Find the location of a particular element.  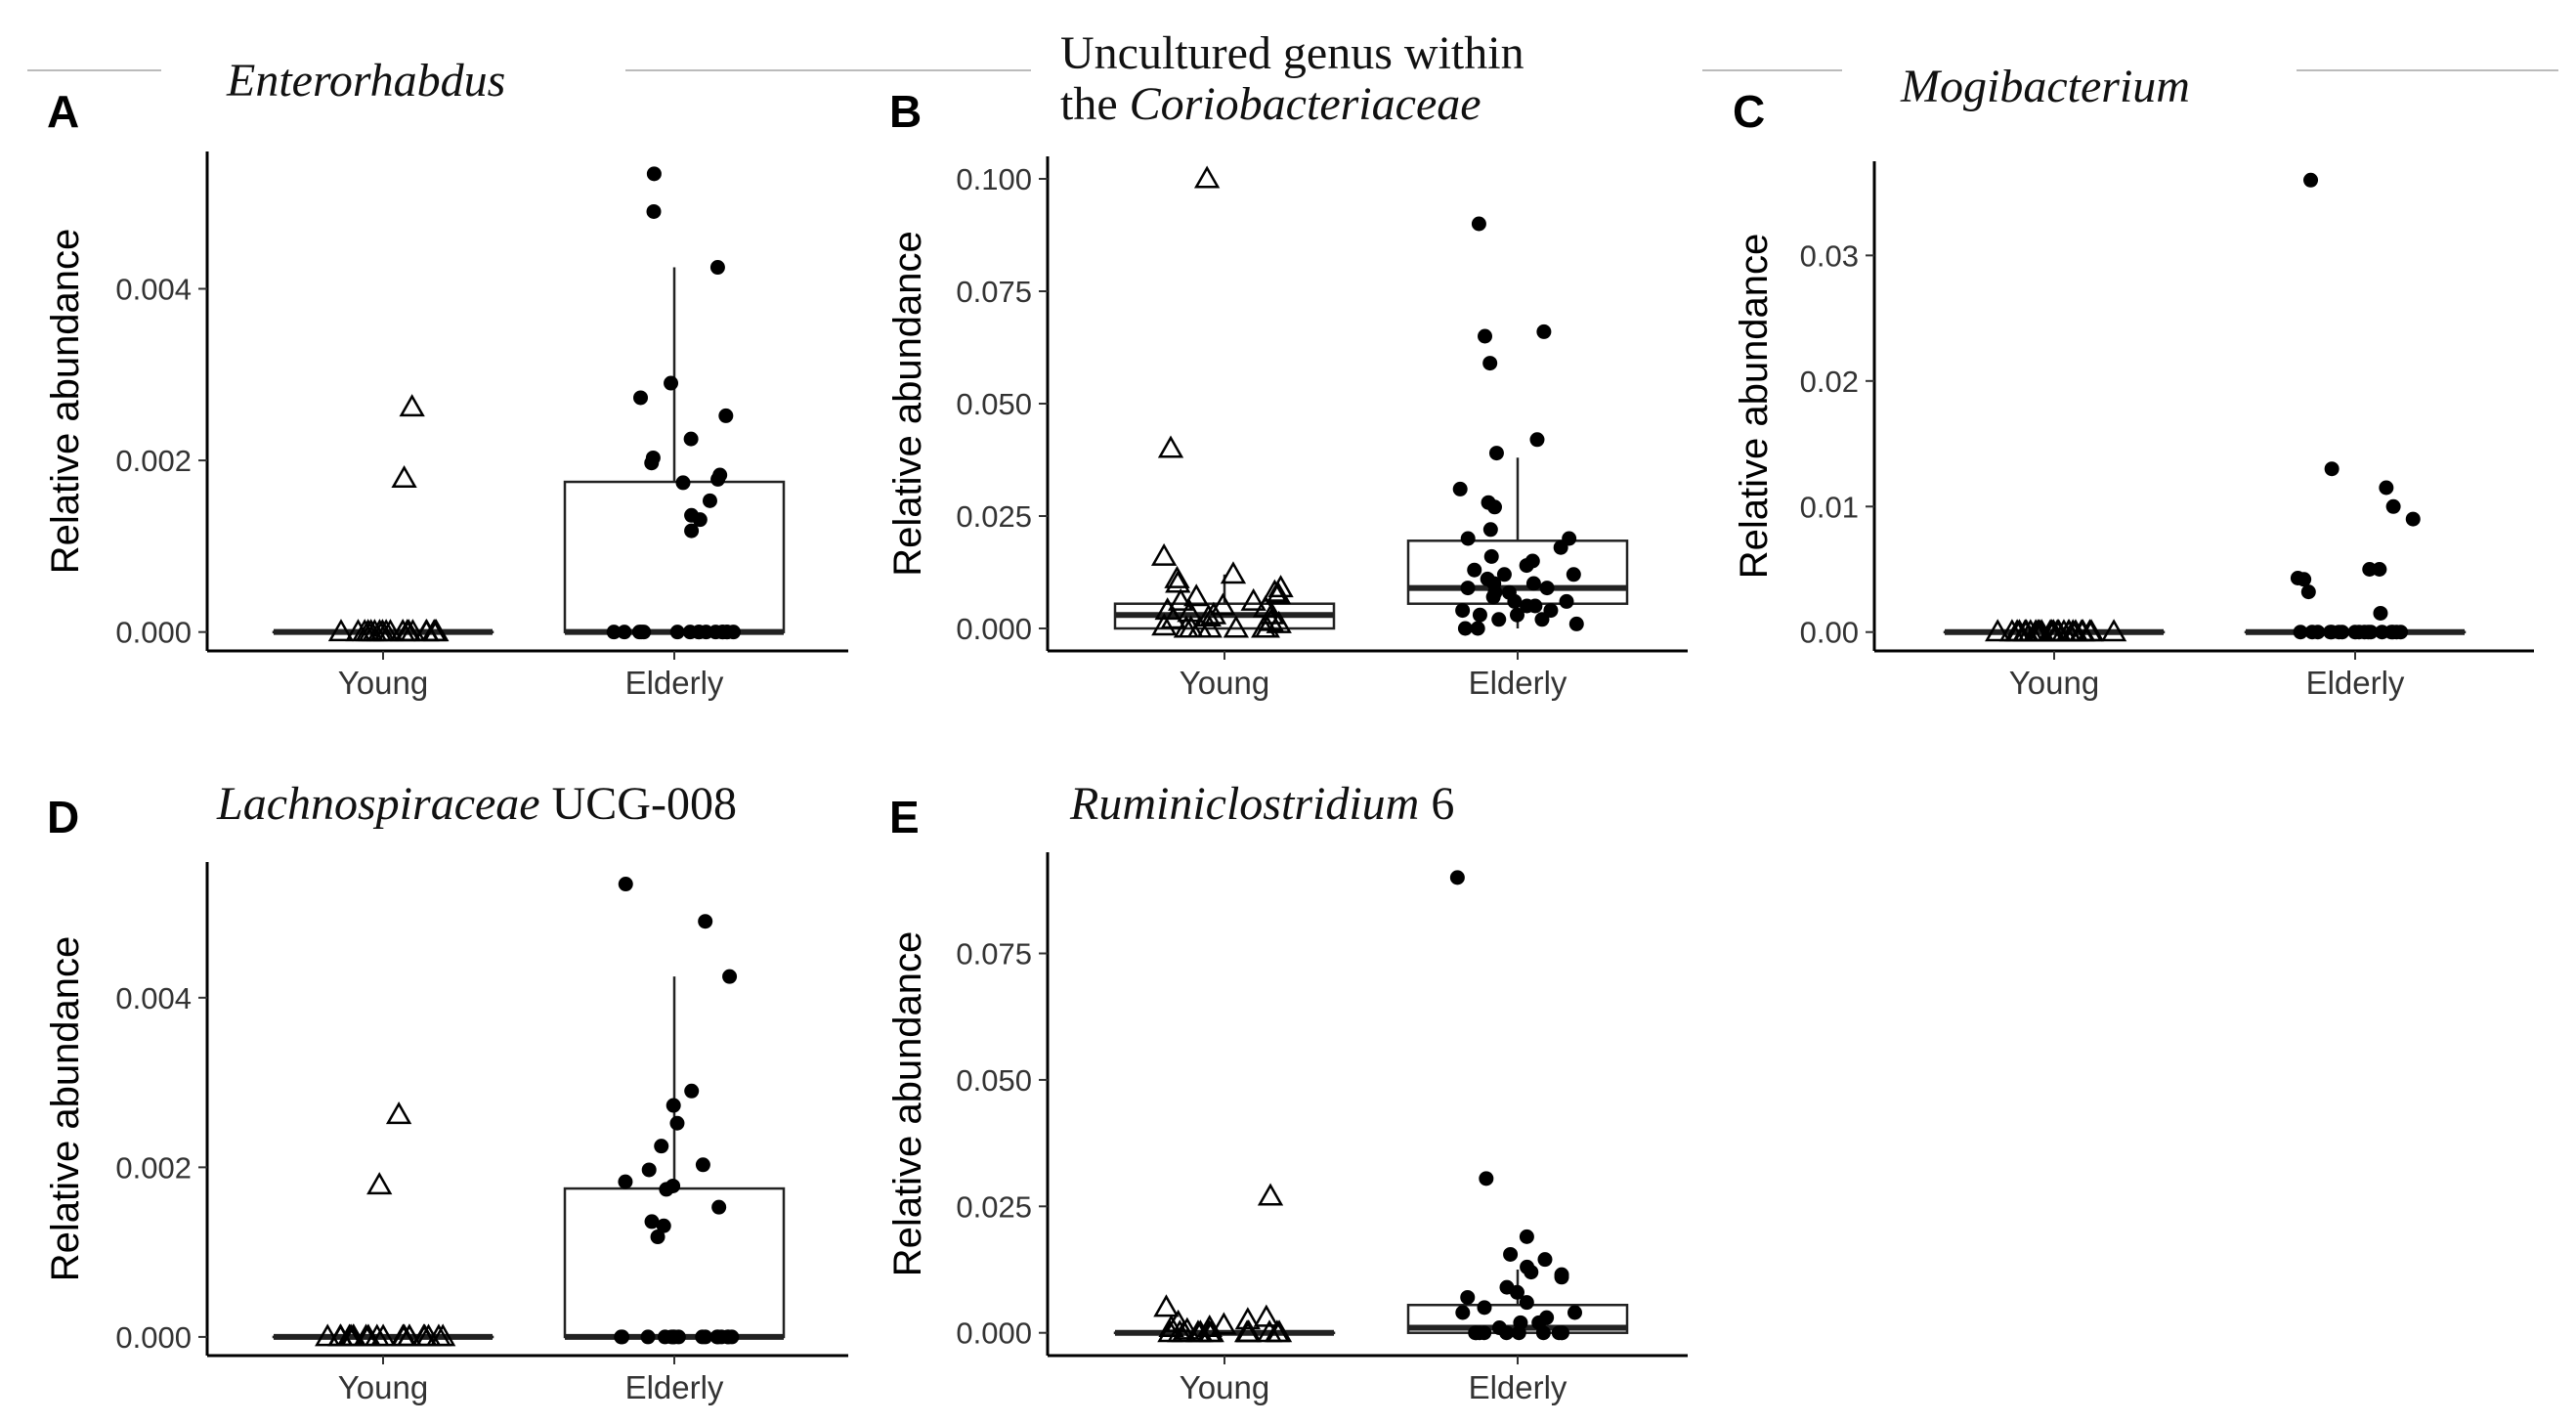

y-tick-label: 0.000 is located at coordinates (154, 1338).